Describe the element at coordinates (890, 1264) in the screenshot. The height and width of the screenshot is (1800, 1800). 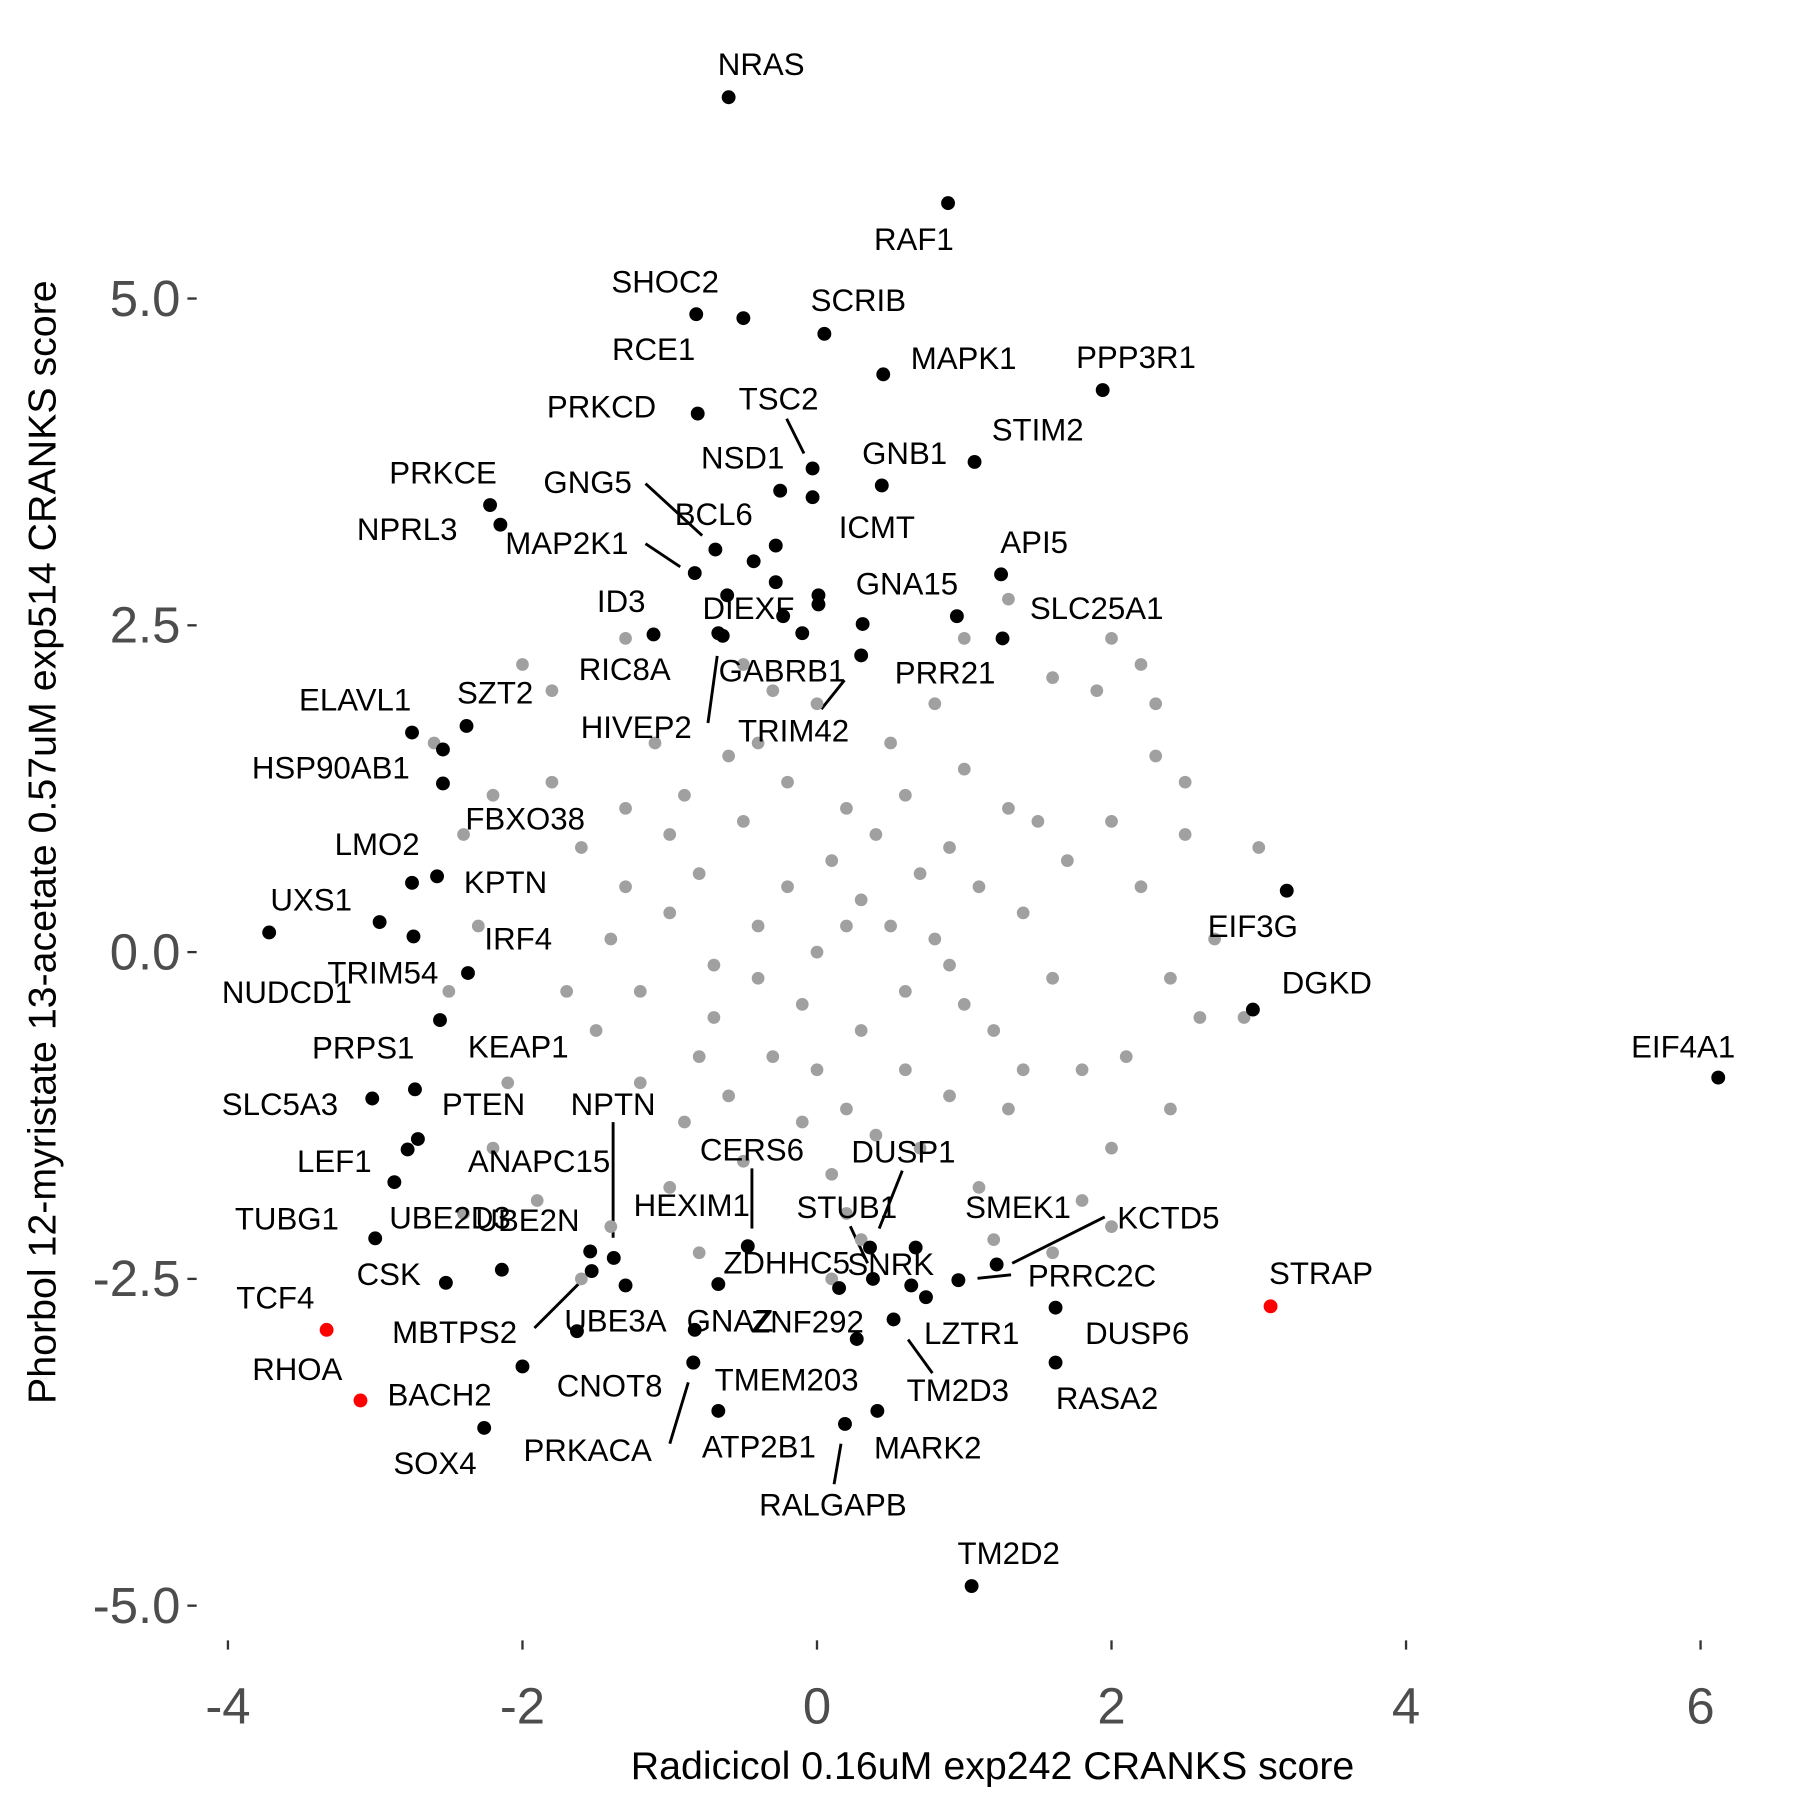
I see `point-label: SNRK` at that location.